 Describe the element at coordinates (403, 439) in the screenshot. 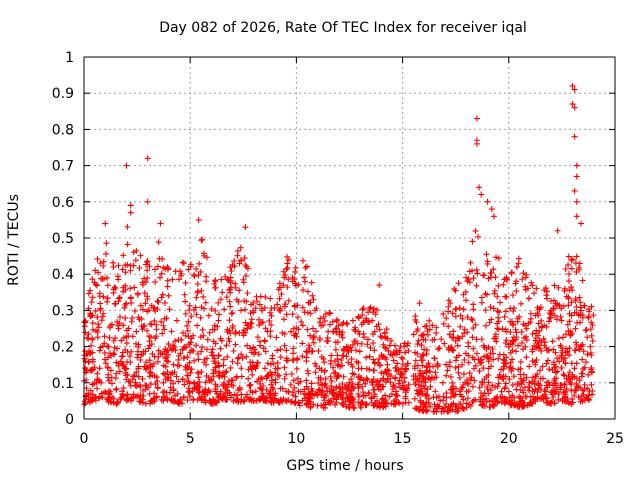

I see `x-tick-label: 15` at that location.